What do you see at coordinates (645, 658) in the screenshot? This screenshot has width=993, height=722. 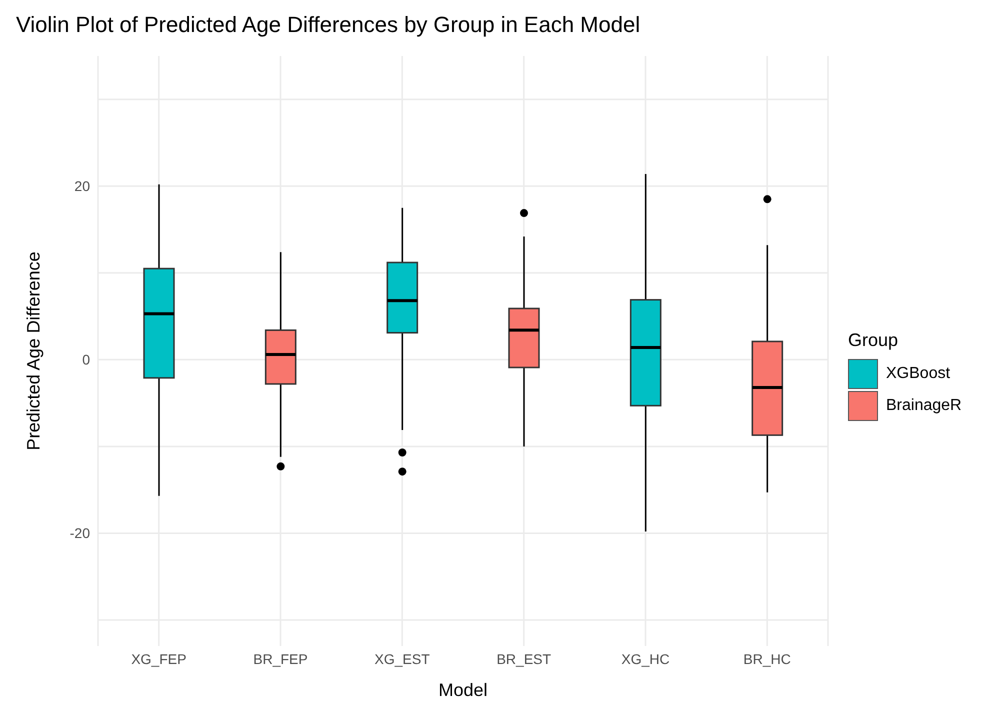 I see `x-tick-label: XG_HC` at bounding box center [645, 658].